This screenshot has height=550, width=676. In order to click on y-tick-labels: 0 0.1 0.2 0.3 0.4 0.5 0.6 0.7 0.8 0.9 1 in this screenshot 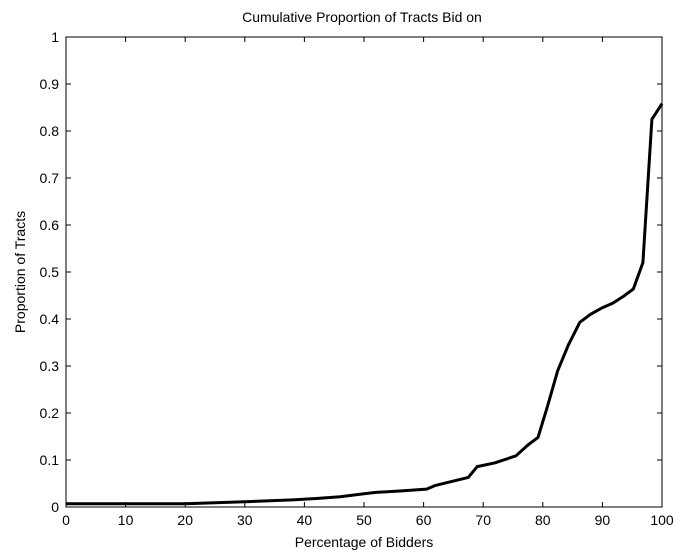, I will do `click(50, 272)`.